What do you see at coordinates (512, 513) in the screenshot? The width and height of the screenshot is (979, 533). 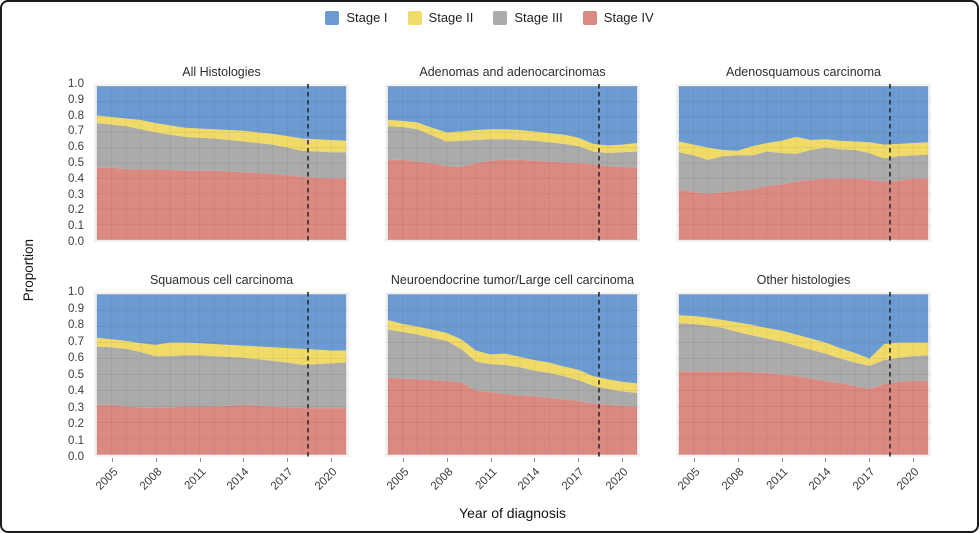 I see `x-axis-title: Year of diagnosis` at bounding box center [512, 513].